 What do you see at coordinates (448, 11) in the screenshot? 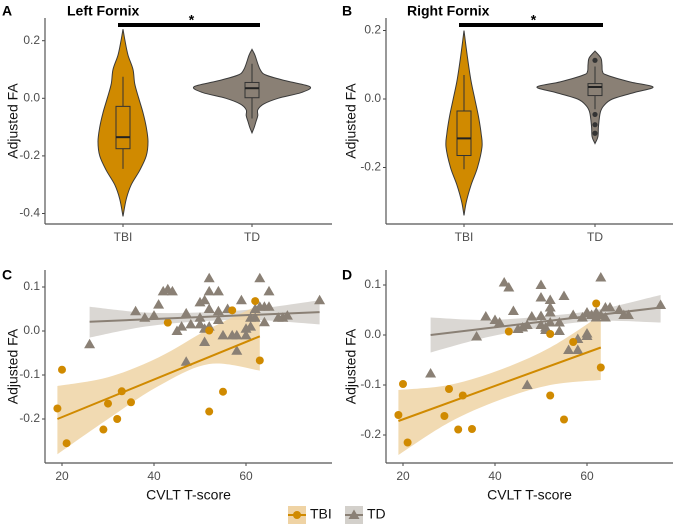
I see `panel-title: Right Fornix` at bounding box center [448, 11].